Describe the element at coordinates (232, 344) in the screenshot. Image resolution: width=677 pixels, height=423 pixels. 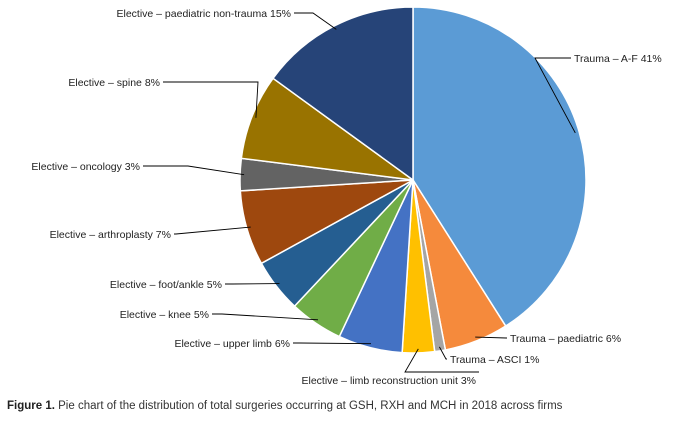
I see `slice-label-5: Elective – upper limb 6%` at that location.